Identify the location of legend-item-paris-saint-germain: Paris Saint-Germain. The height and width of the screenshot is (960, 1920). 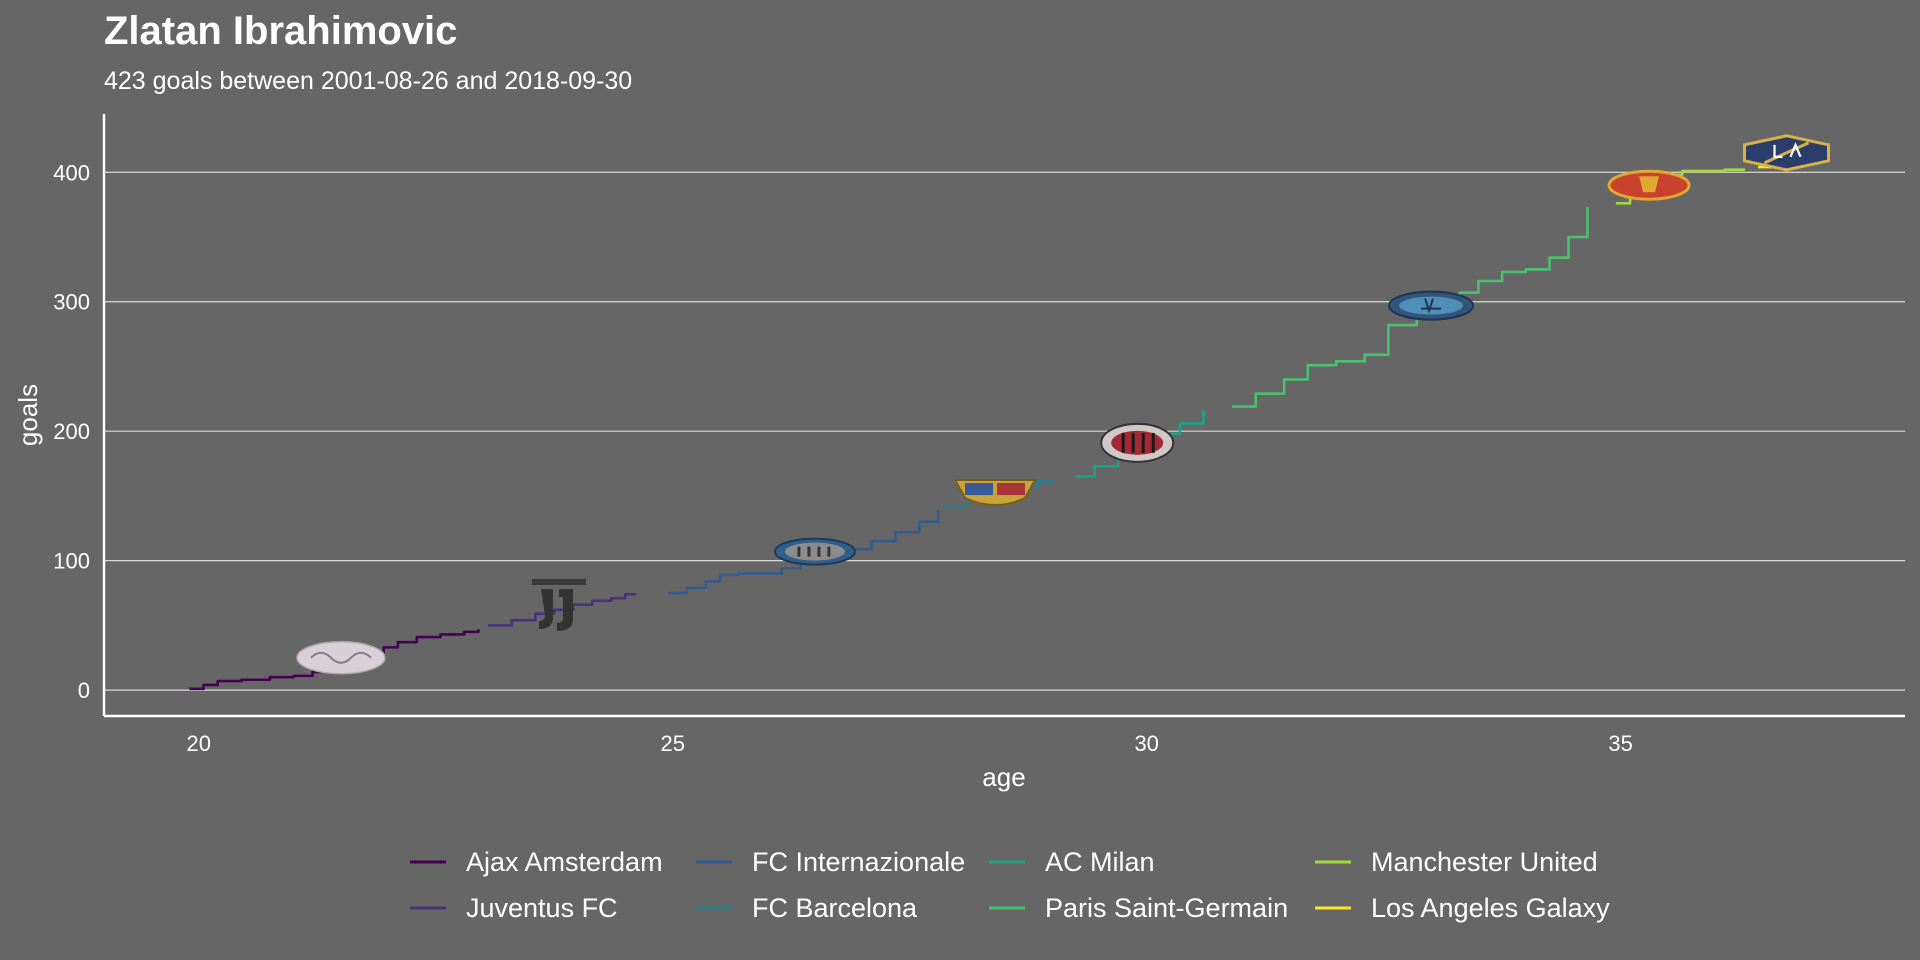
(1138, 908).